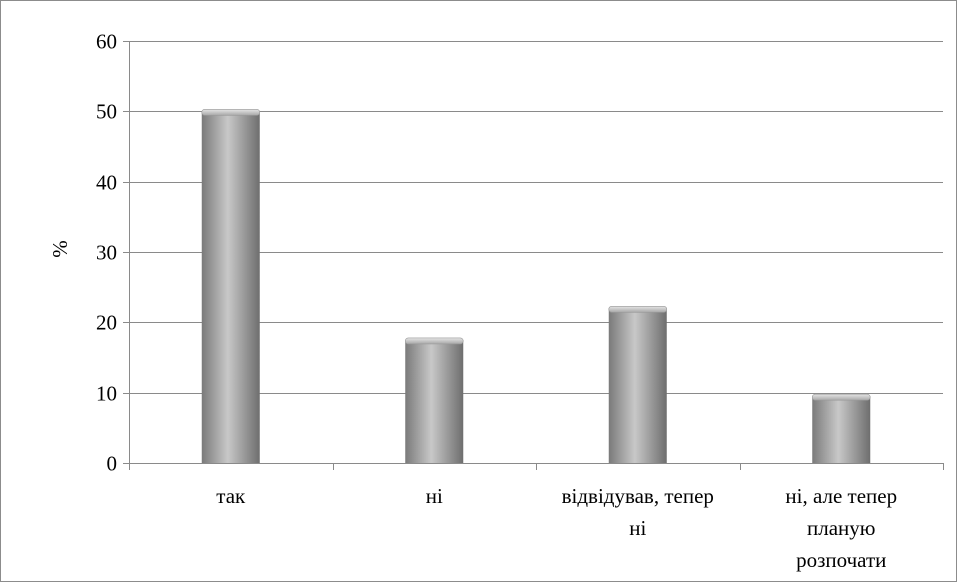 This screenshot has width=957, height=583. I want to click on x-category-label: ні, але тепер, so click(841, 496).